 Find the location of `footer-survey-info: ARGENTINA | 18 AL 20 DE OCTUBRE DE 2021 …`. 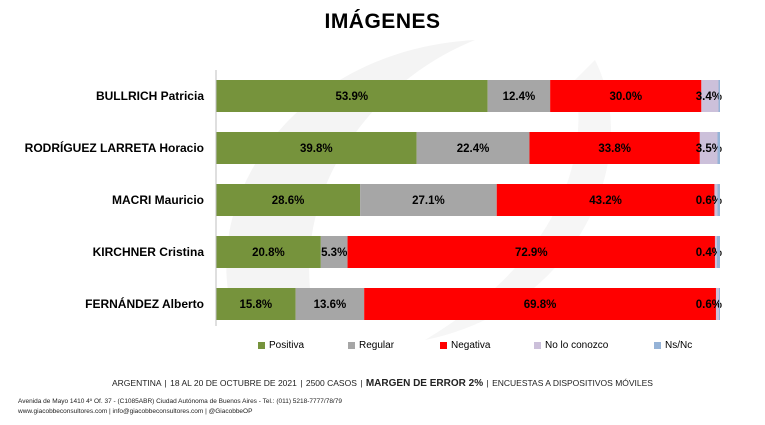

footer-survey-info: ARGENTINA | 18 AL 20 DE OCTUBRE DE 2021 … is located at coordinates (382, 383).